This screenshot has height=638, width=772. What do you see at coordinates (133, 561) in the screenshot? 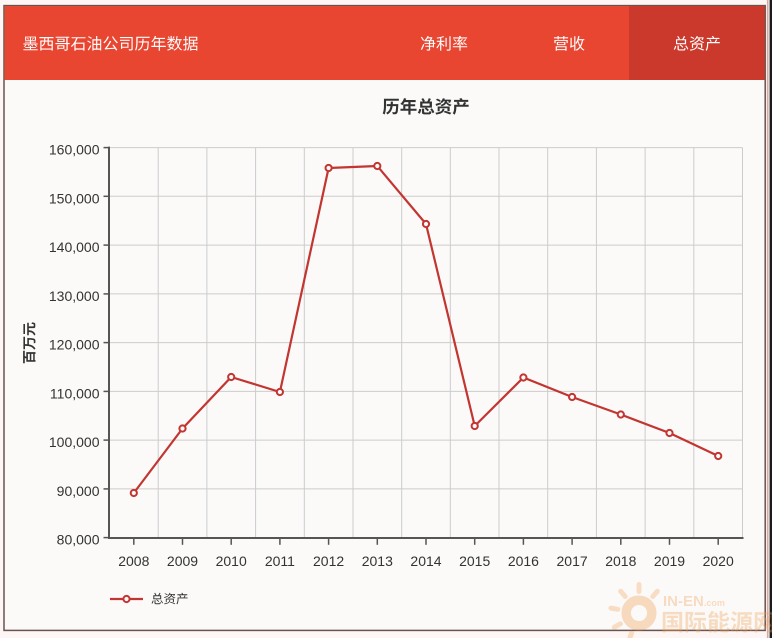
I see `svg-text: 2008` at bounding box center [133, 561].